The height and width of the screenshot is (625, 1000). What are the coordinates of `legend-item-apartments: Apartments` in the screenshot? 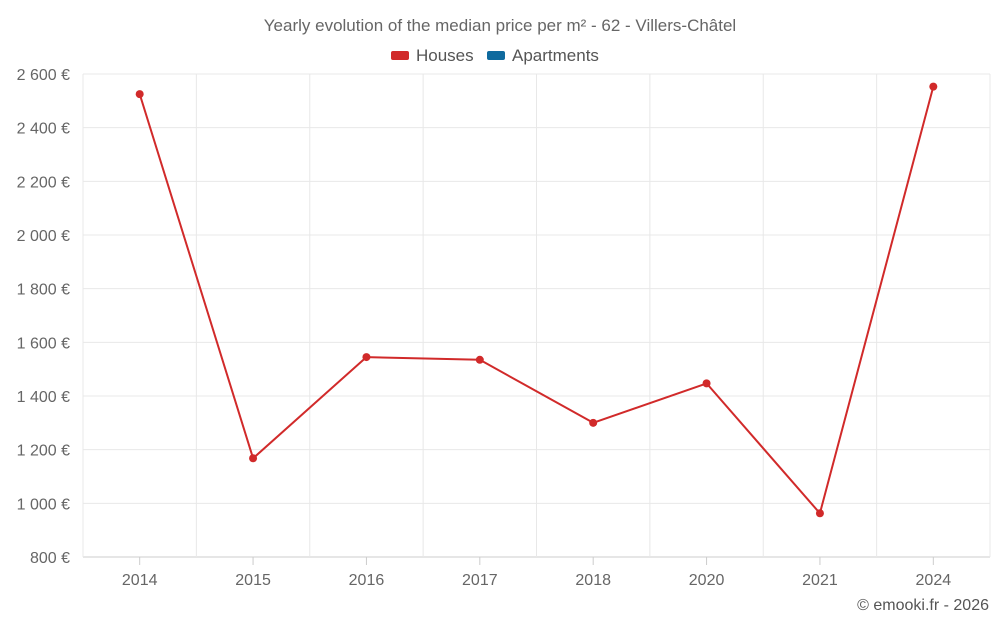 It's located at (543, 55).